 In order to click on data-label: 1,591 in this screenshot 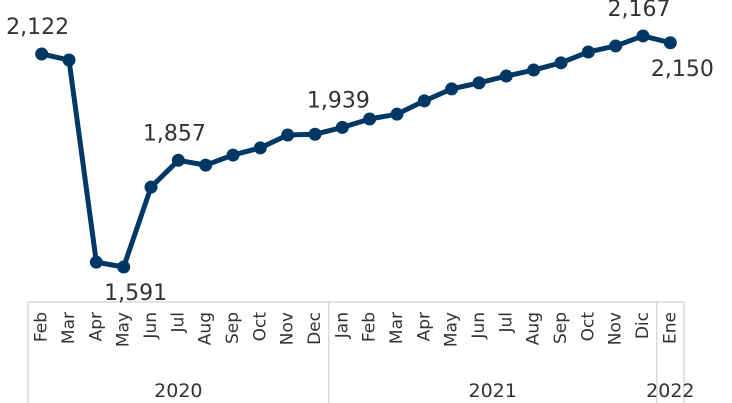, I will do `click(135, 293)`.